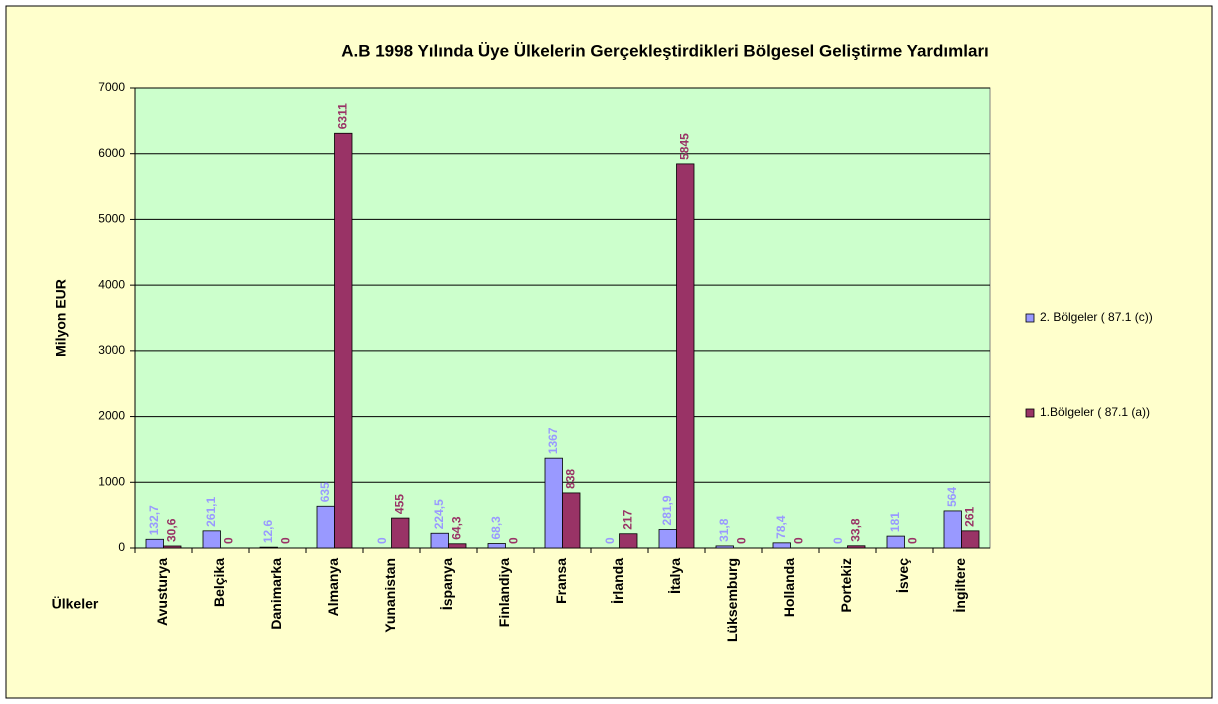 The height and width of the screenshot is (704, 1218). Describe the element at coordinates (789, 587) in the screenshot. I see `x-tick-label: Hollanda` at that location.